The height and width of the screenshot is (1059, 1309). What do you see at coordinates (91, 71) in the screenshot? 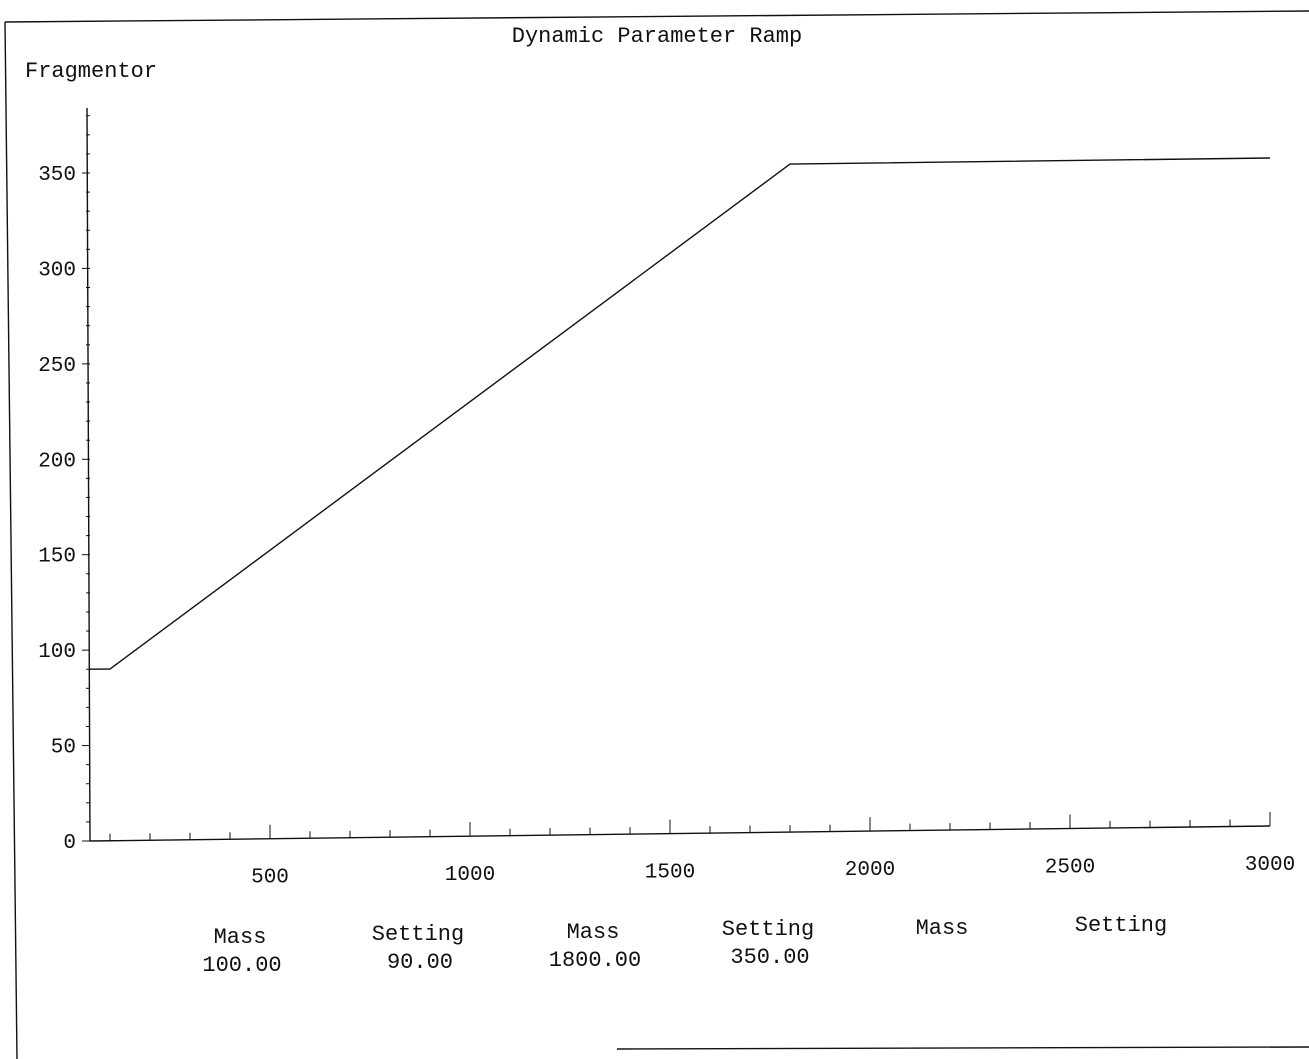
I see `y-axis-label: Fragmentor` at bounding box center [91, 71].